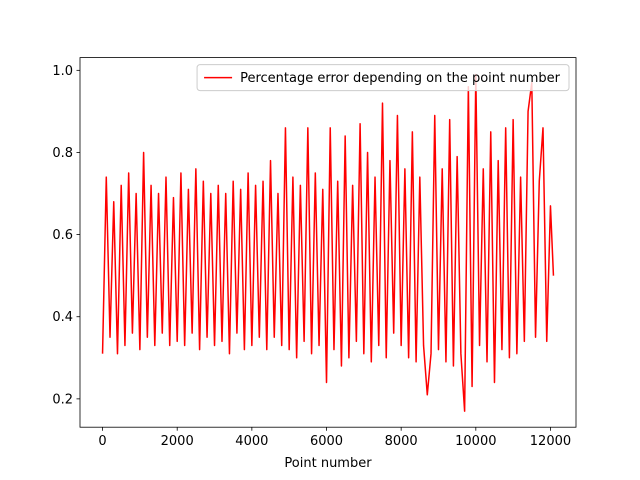 The image size is (640, 480). What do you see at coordinates (62, 153) in the screenshot?
I see `y-tick-label: 0.8` at bounding box center [62, 153].